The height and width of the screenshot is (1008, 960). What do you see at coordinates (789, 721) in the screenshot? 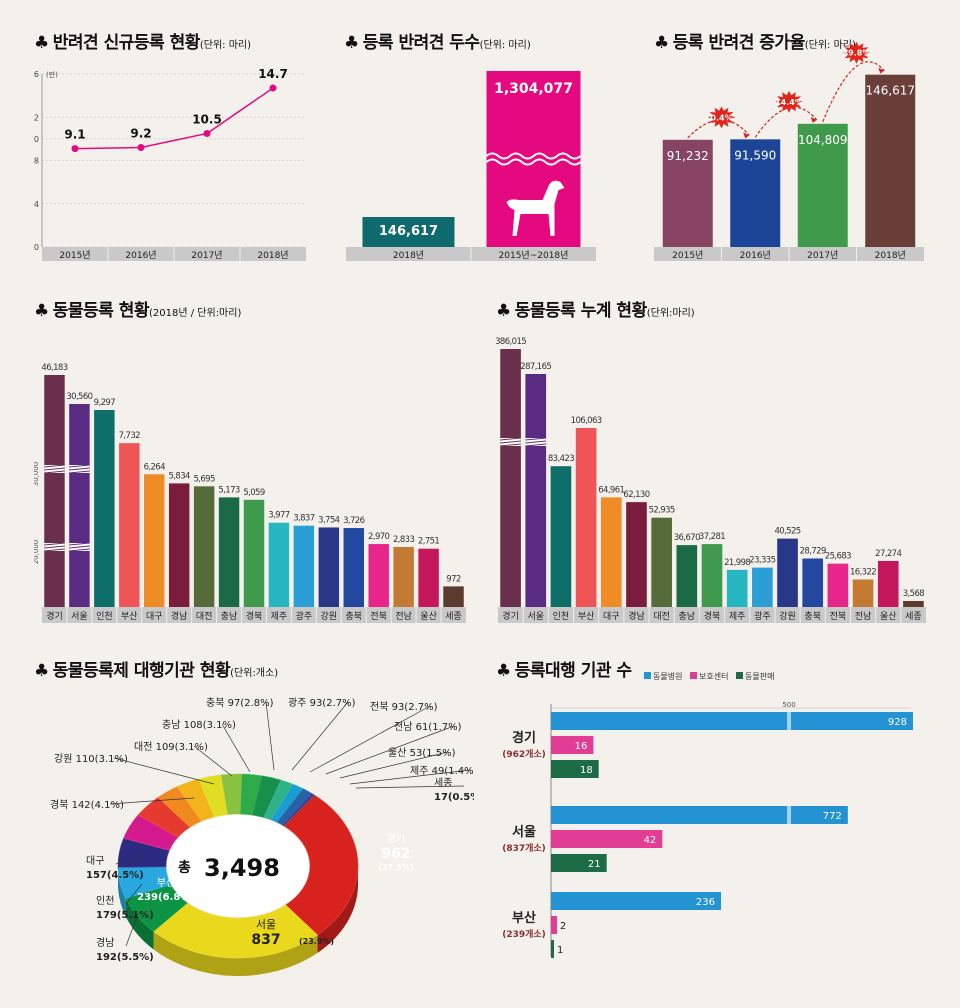
I see `axis-break-band` at bounding box center [789, 721].